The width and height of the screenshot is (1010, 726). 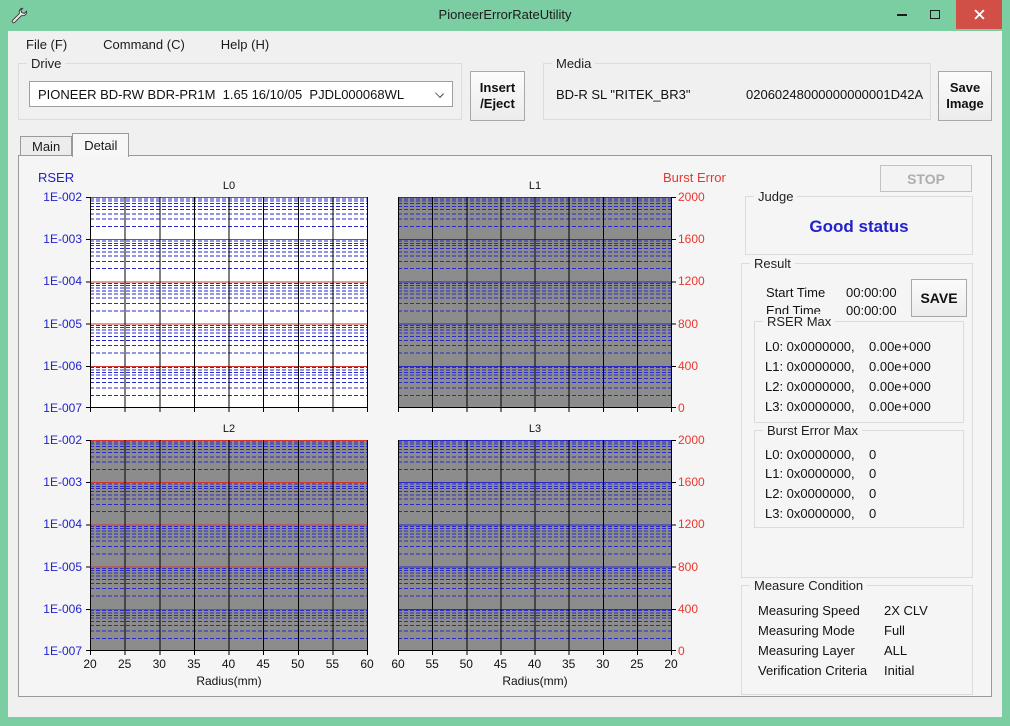 What do you see at coordinates (809, 610) in the screenshot?
I see `measuring-speed-label: Measuring Speed` at bounding box center [809, 610].